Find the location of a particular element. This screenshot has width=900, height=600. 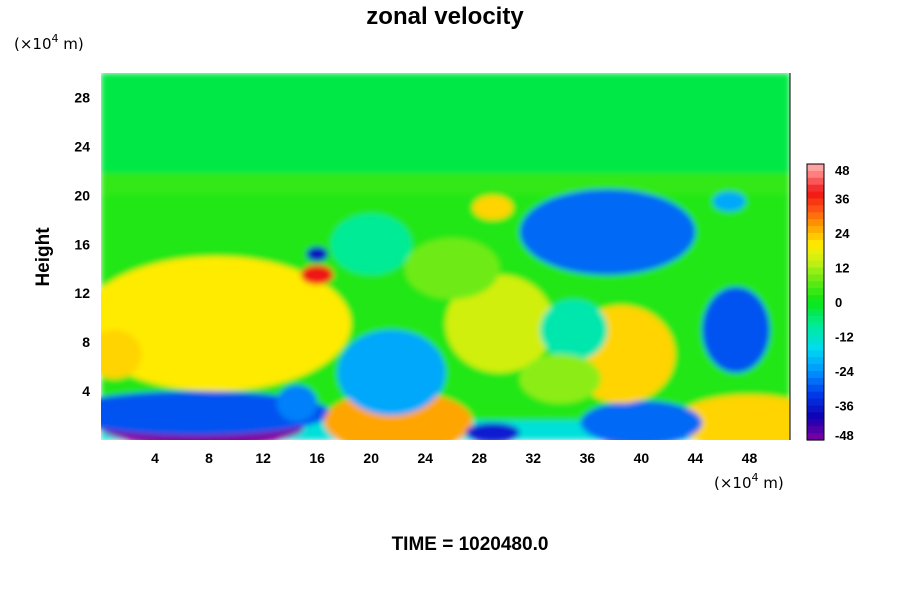

x-tick-label: 36 is located at coordinates (588, 458).